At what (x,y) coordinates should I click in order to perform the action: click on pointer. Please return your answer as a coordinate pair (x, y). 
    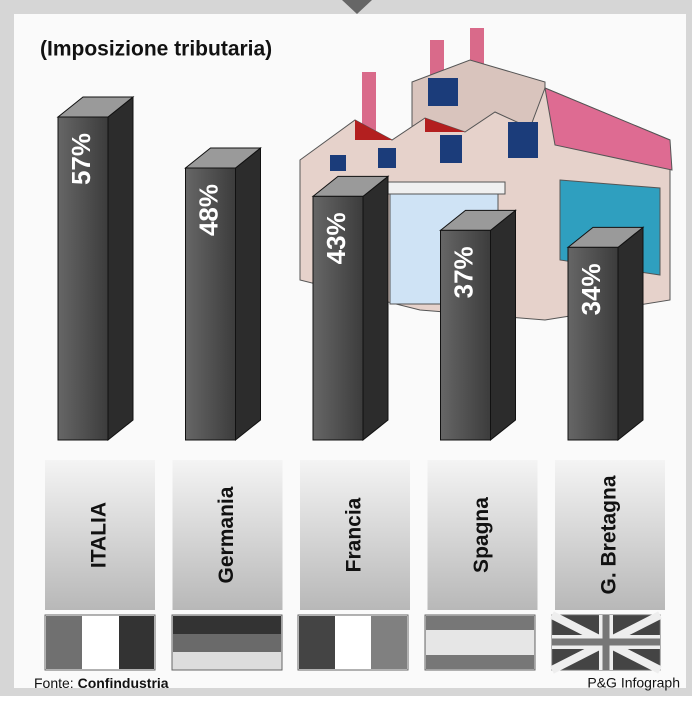
    Looking at the image, I should click on (357, 7).